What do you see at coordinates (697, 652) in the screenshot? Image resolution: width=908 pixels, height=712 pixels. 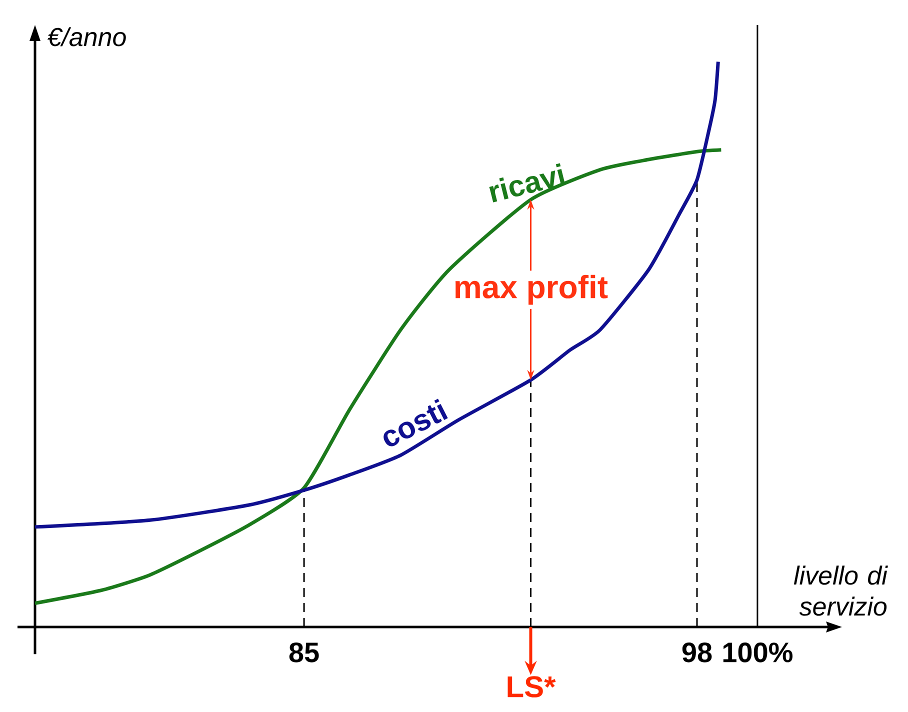 I see `x-tick-label: 98` at bounding box center [697, 652].